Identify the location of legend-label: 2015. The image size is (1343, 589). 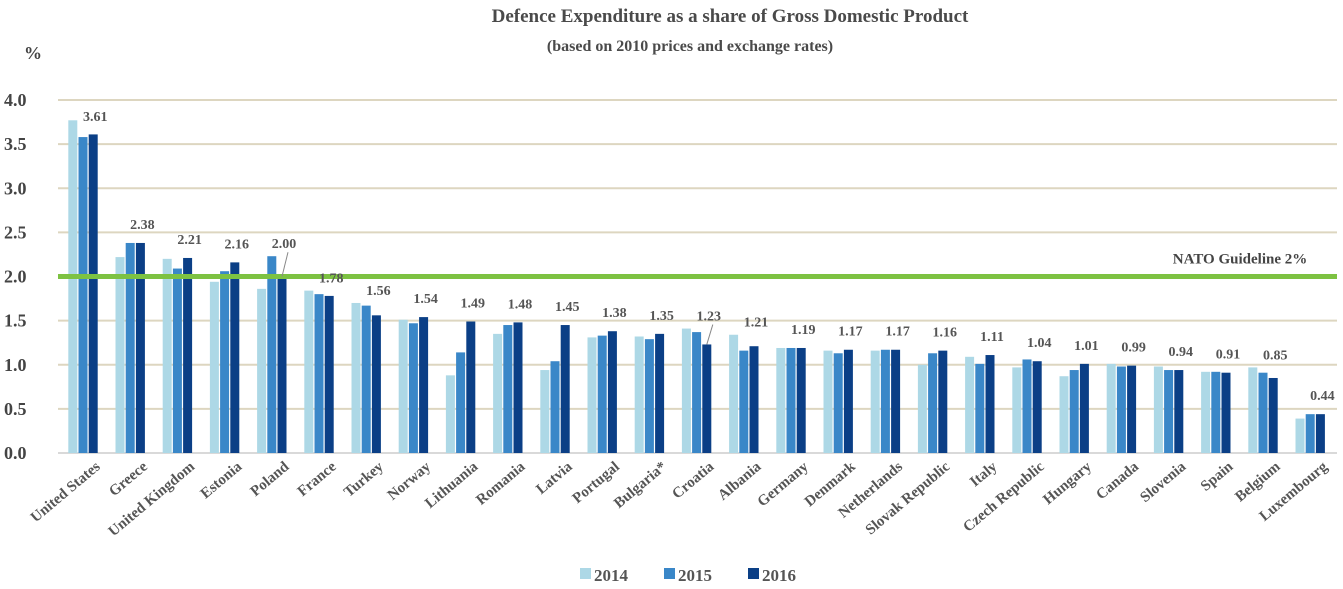
(695, 575).